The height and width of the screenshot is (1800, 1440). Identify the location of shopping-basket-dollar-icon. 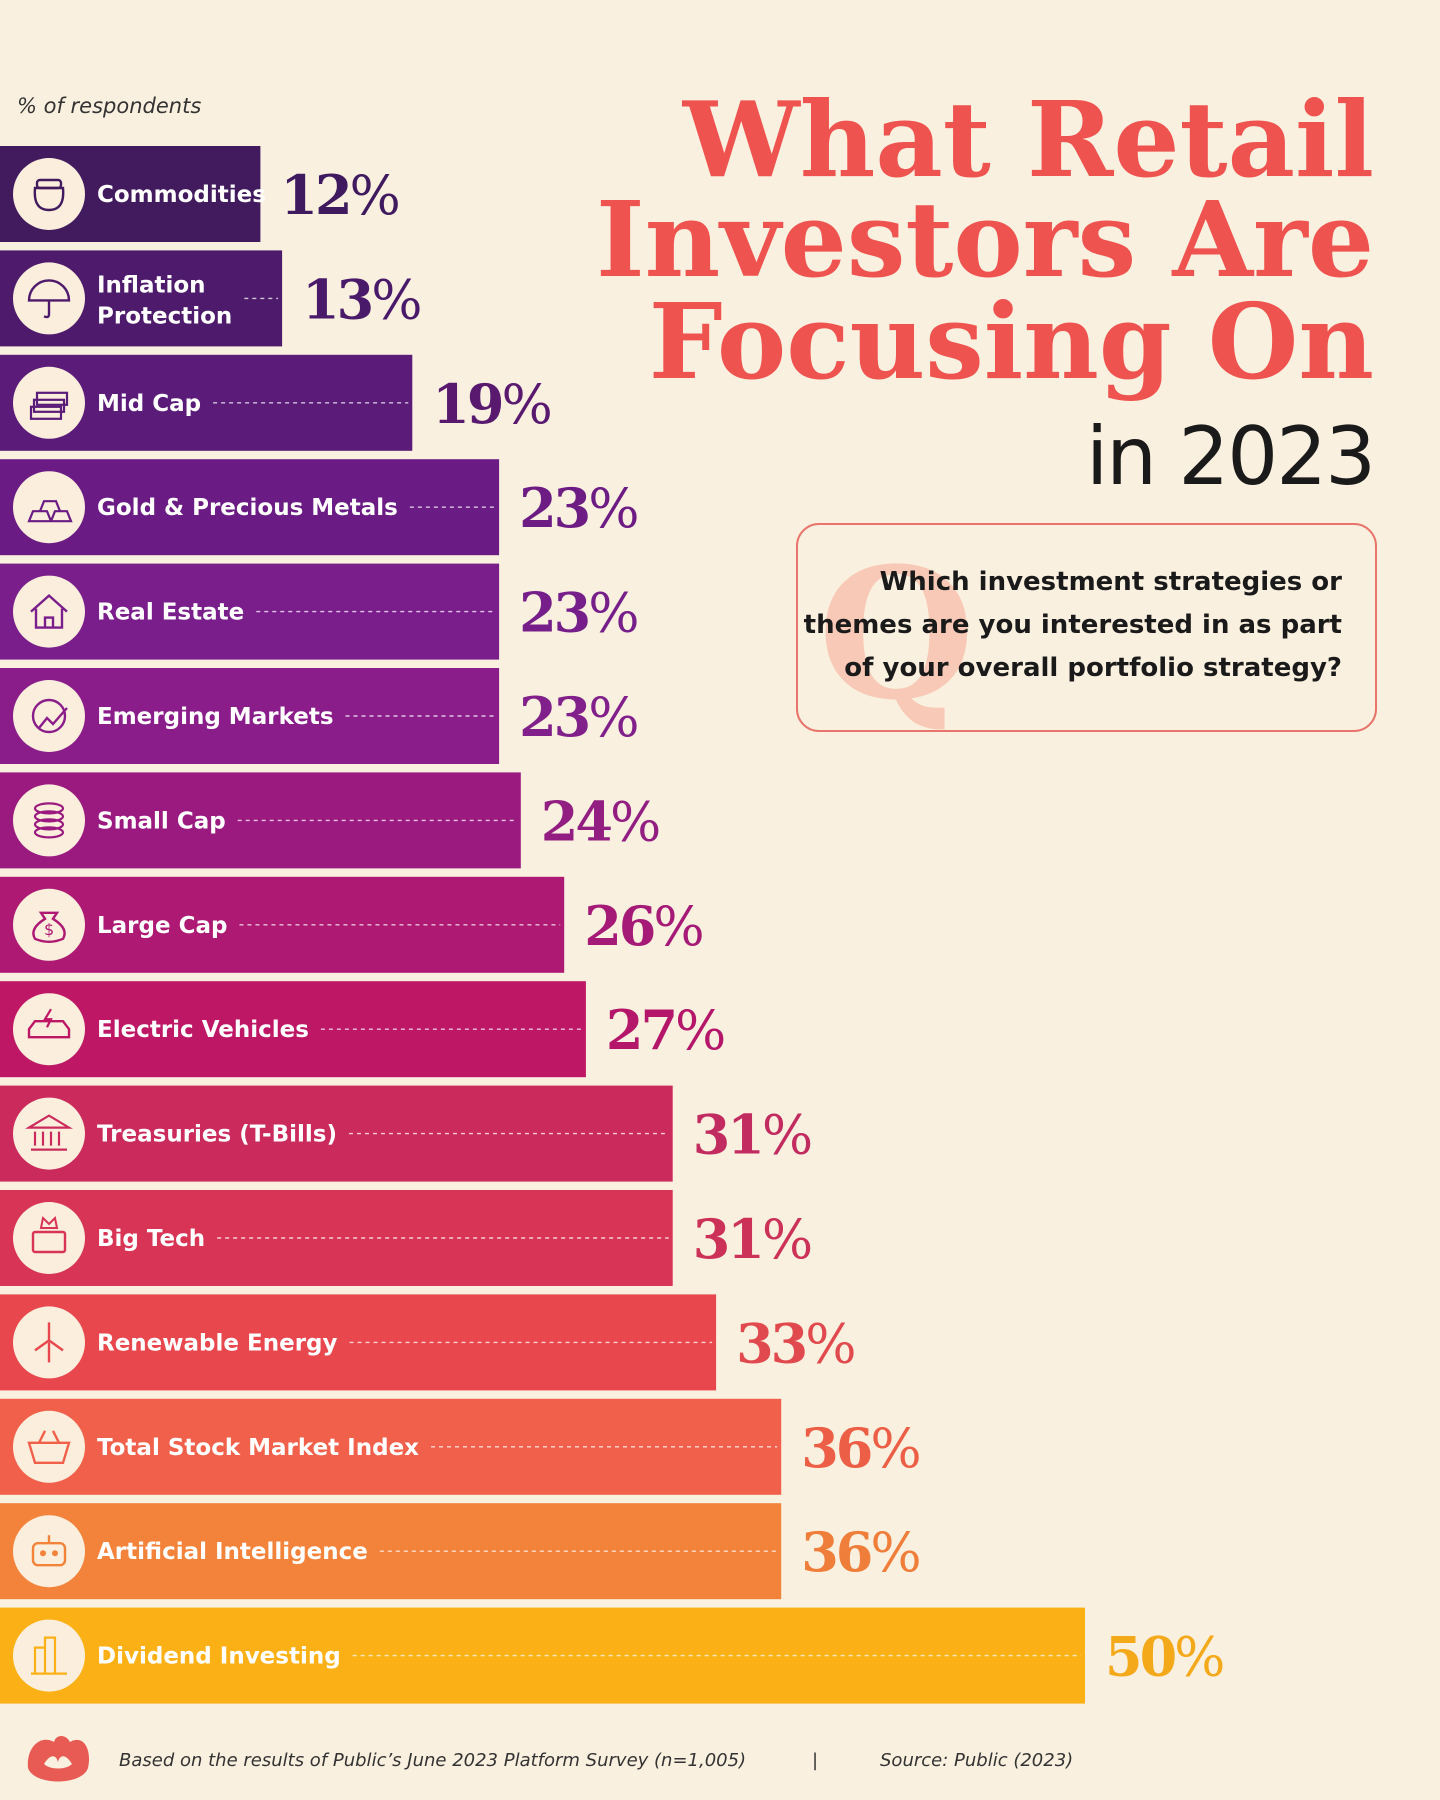
(49, 1446).